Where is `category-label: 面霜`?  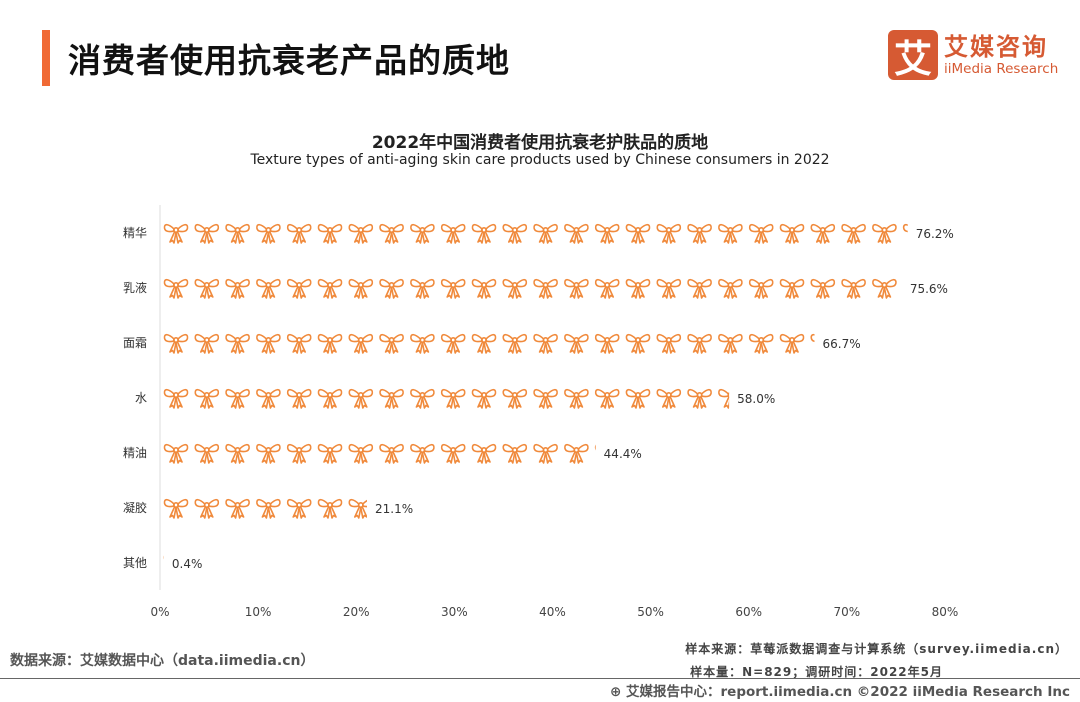 category-label: 面霜 is located at coordinates (135, 343).